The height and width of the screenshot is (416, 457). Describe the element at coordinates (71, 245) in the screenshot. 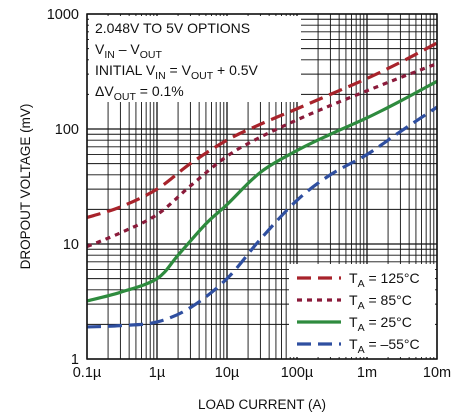

I see `y-tick-label-1: 10` at that location.